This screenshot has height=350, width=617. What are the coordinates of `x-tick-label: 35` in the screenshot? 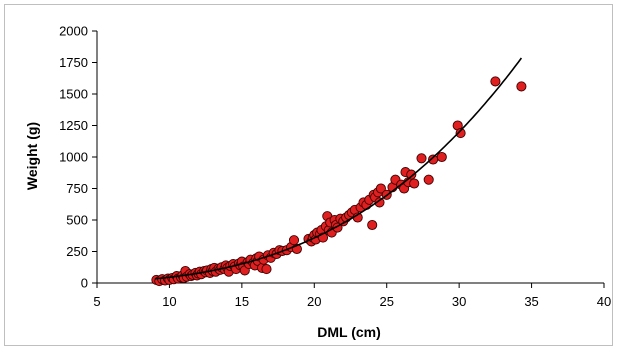 It's located at (531, 301).